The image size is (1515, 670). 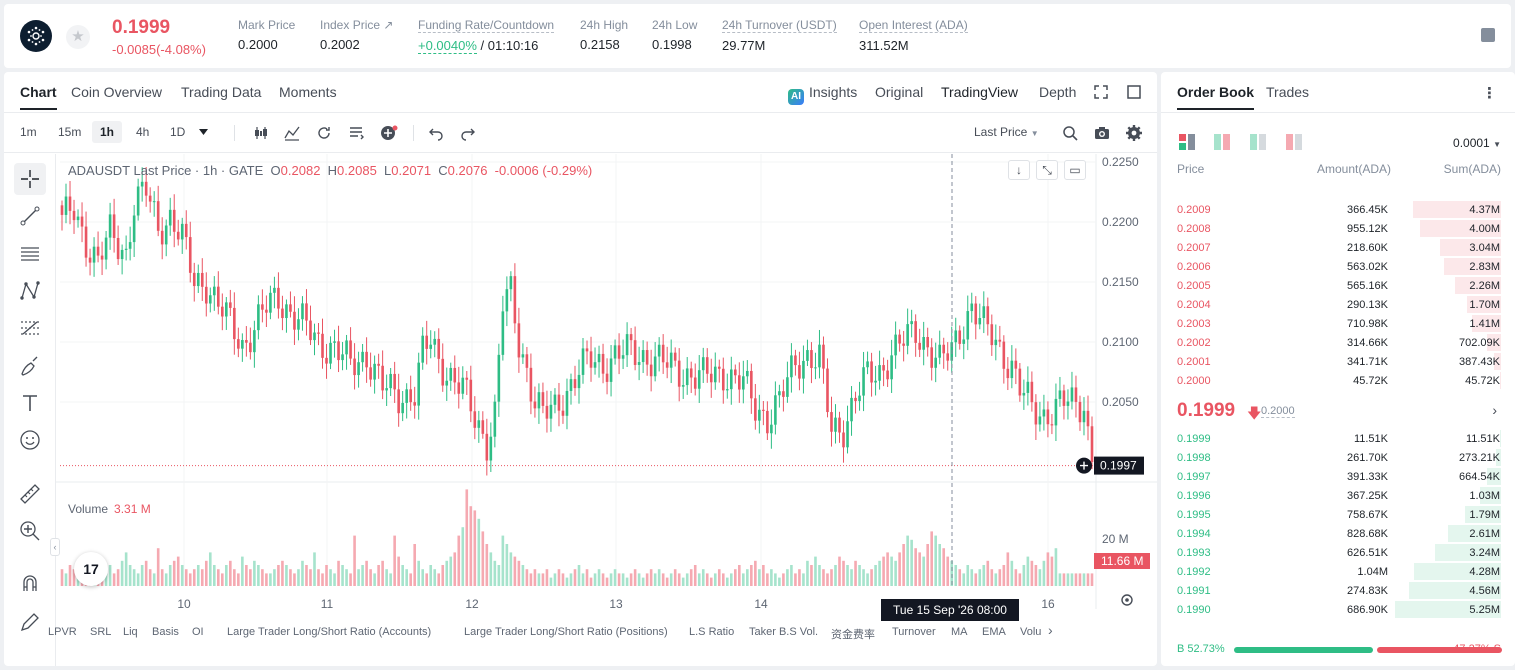 What do you see at coordinates (822, 94) in the screenshot?
I see `insights-button: AI Insights` at bounding box center [822, 94].